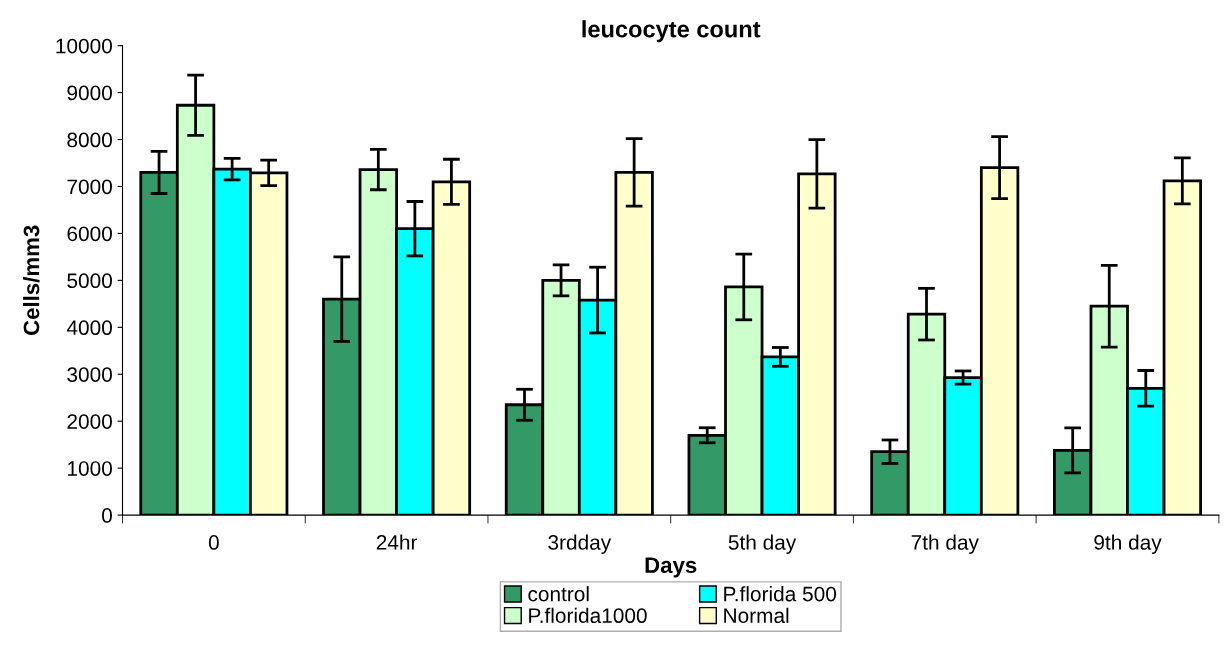 This screenshot has height=652, width=1225. What do you see at coordinates (780, 594) in the screenshot?
I see `legend-label: P.florida 500` at bounding box center [780, 594].